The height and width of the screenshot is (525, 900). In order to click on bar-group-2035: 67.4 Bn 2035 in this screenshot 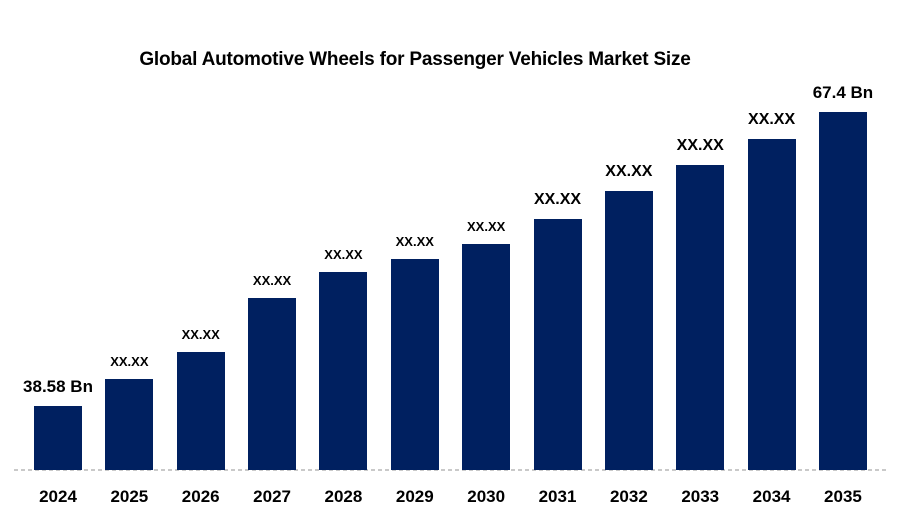, I will do `click(843, 295)`.